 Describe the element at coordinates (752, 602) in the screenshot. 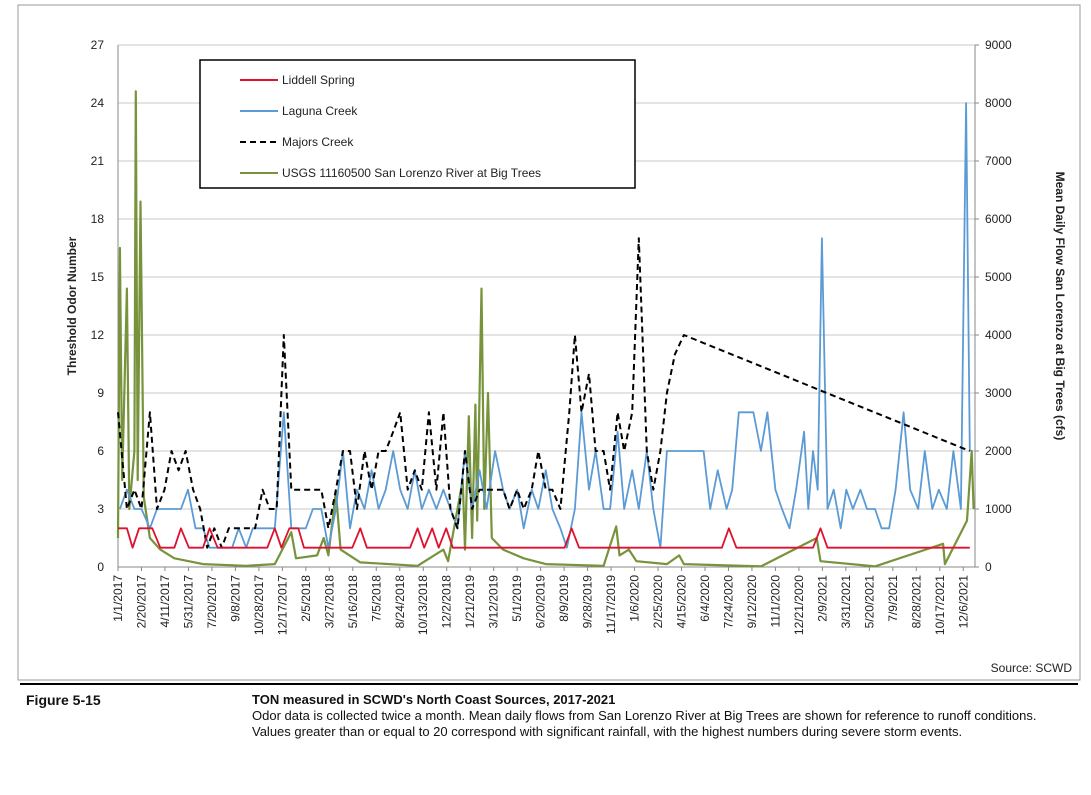

I see `x-tick-label: 9/12/2020` at that location.